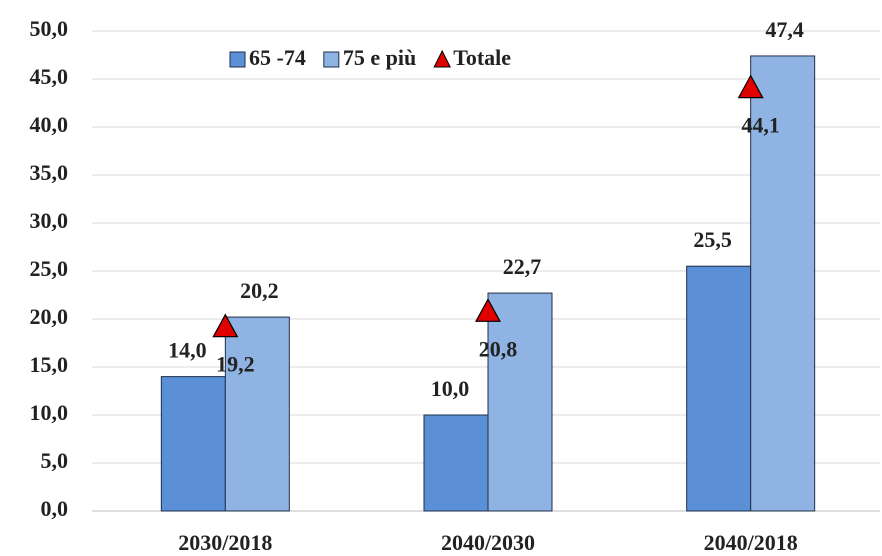 This screenshot has width=882, height=556. I want to click on value-label: 19,2, so click(235, 364).